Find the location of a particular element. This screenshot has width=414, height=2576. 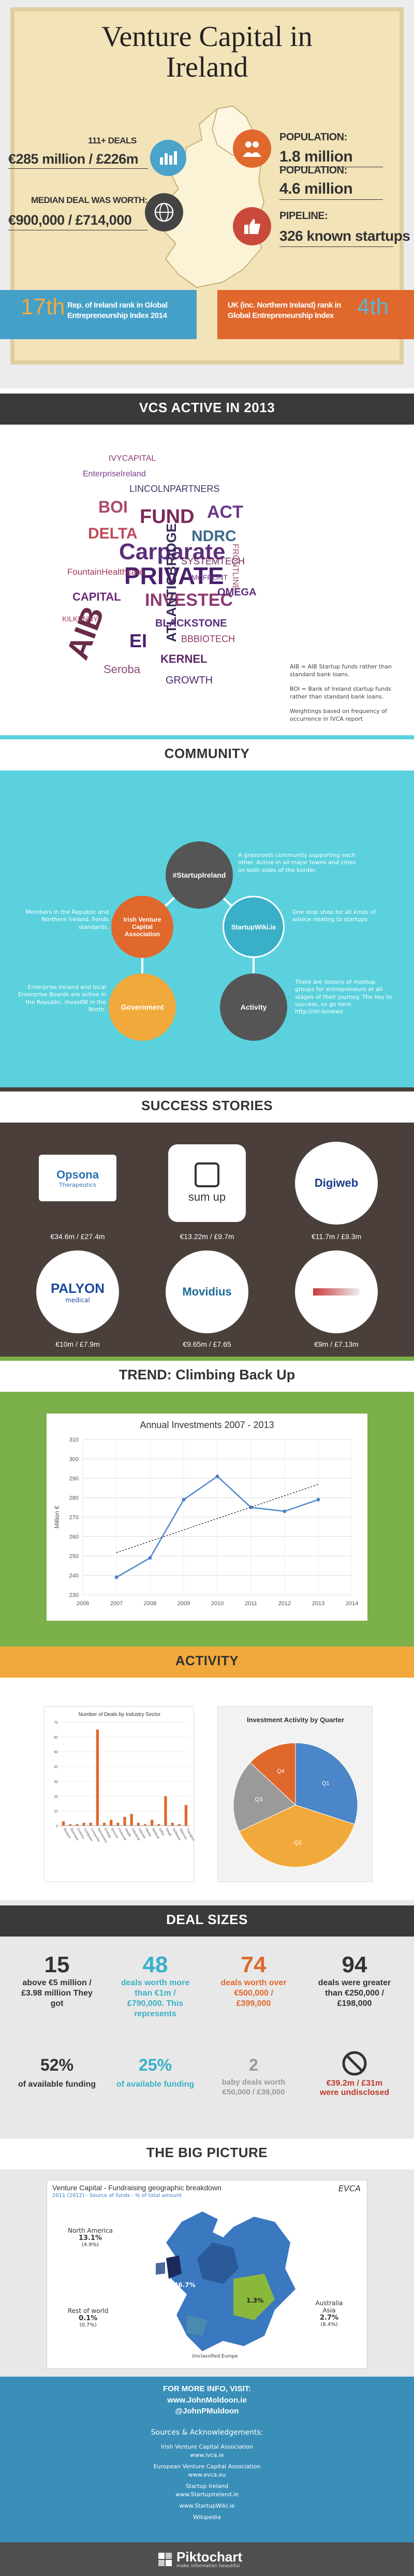

y-tick-label: 270 is located at coordinates (74, 1518).